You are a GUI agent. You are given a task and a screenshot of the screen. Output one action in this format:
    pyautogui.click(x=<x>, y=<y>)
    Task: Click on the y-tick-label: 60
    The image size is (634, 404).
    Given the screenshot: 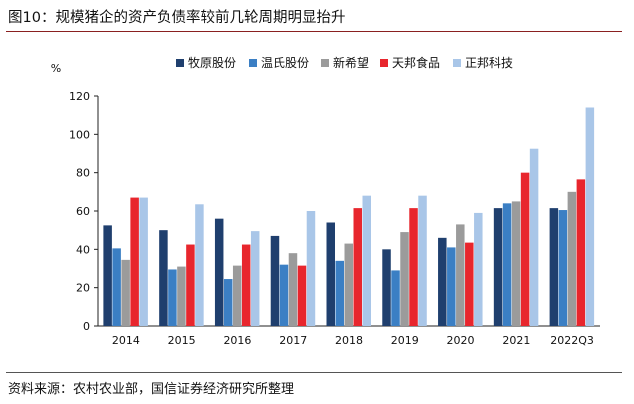 What is the action you would take?
    pyautogui.click(x=83, y=211)
    